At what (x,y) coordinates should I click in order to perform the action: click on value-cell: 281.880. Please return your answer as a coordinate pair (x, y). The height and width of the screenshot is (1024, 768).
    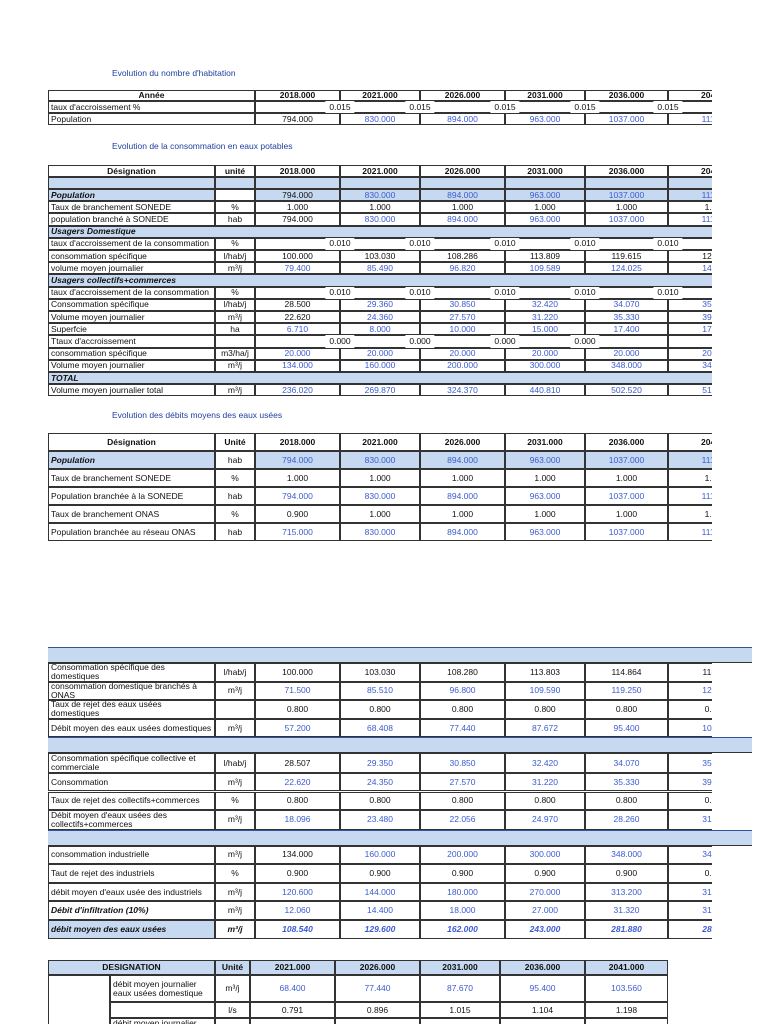
    Looking at the image, I should click on (626, 929).